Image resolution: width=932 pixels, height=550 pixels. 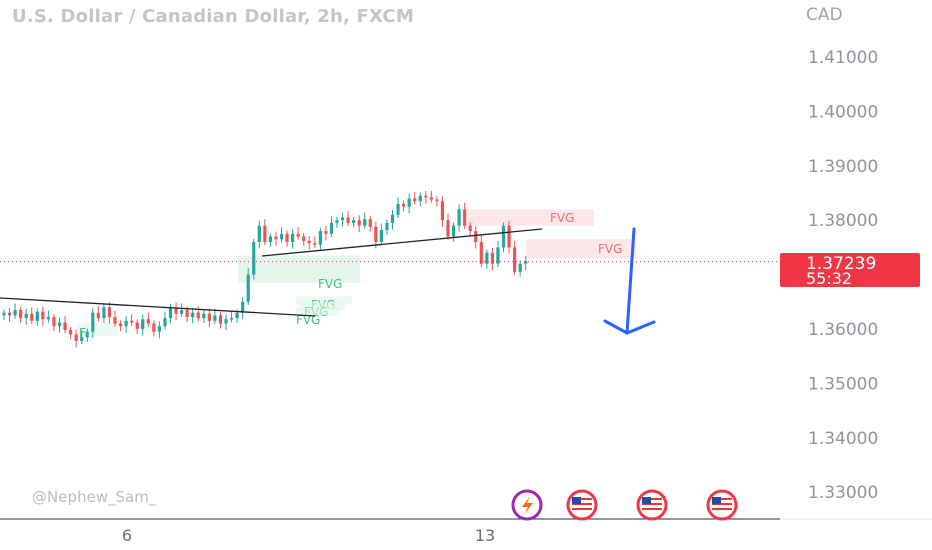 I want to click on fvg-label: F, so click(x=82, y=333).